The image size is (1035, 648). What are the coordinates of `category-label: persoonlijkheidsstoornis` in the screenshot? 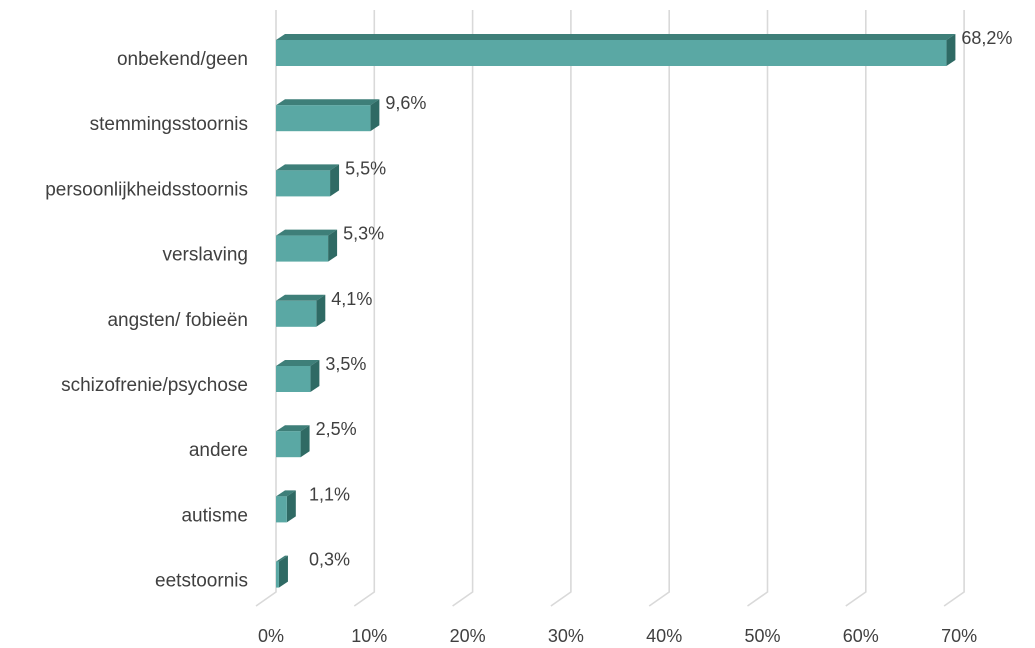 It's located at (146, 189).